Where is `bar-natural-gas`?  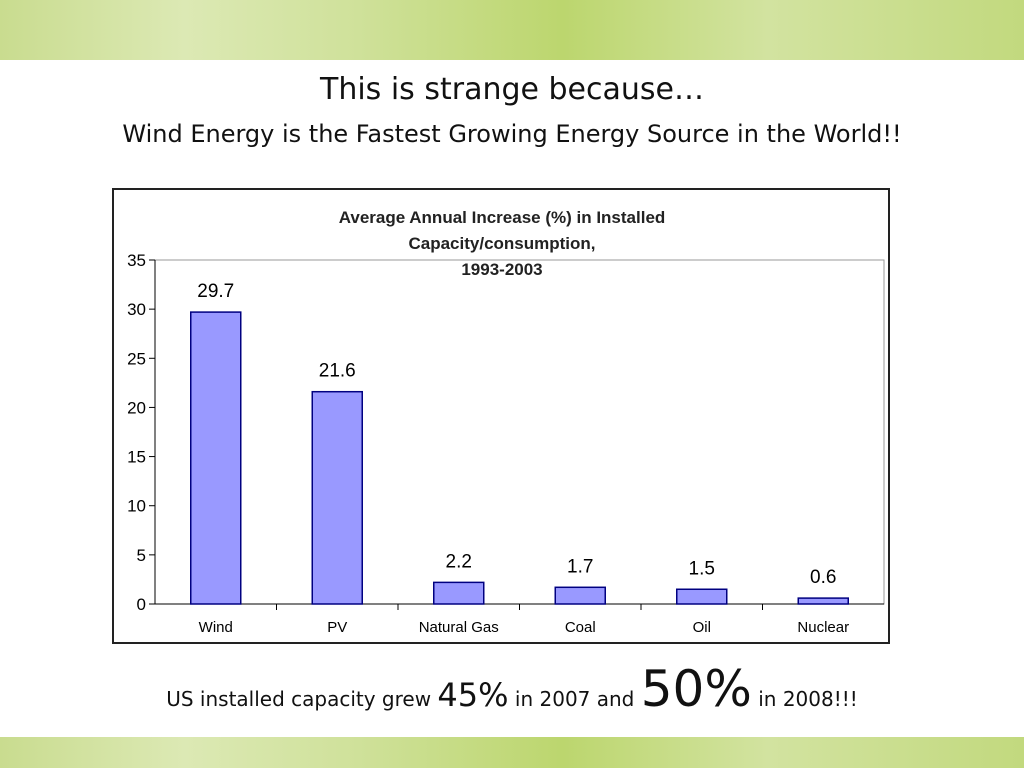 bar-natural-gas is located at coordinates (459, 593).